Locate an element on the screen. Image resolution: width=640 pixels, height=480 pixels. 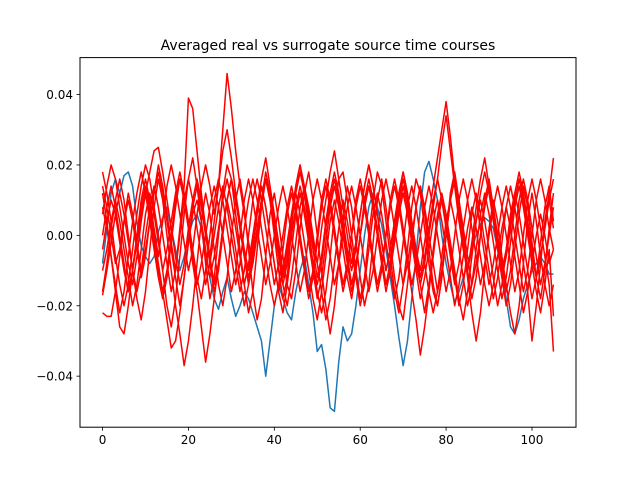
x-tick-label: 60 is located at coordinates (360, 440).